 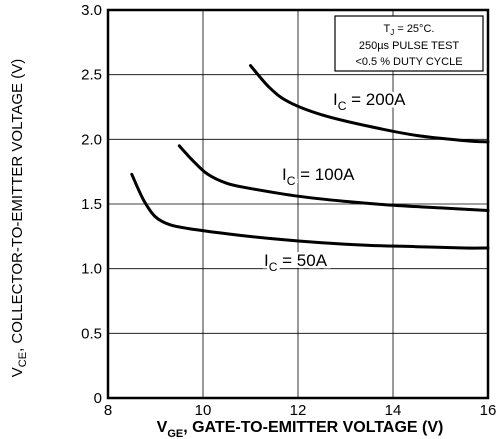 I want to click on x-tick-label: 10, so click(x=203, y=410).